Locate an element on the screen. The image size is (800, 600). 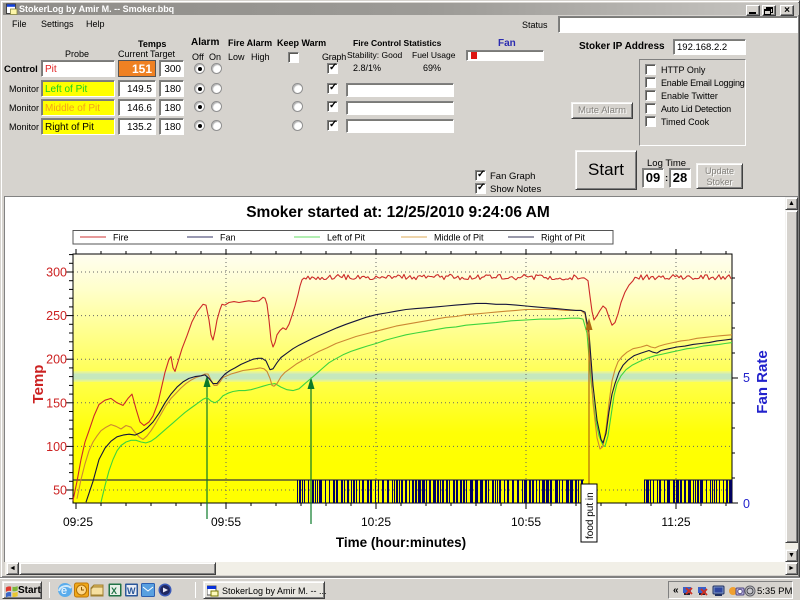
svg-text: Fan Rate is located at coordinates (762, 381).